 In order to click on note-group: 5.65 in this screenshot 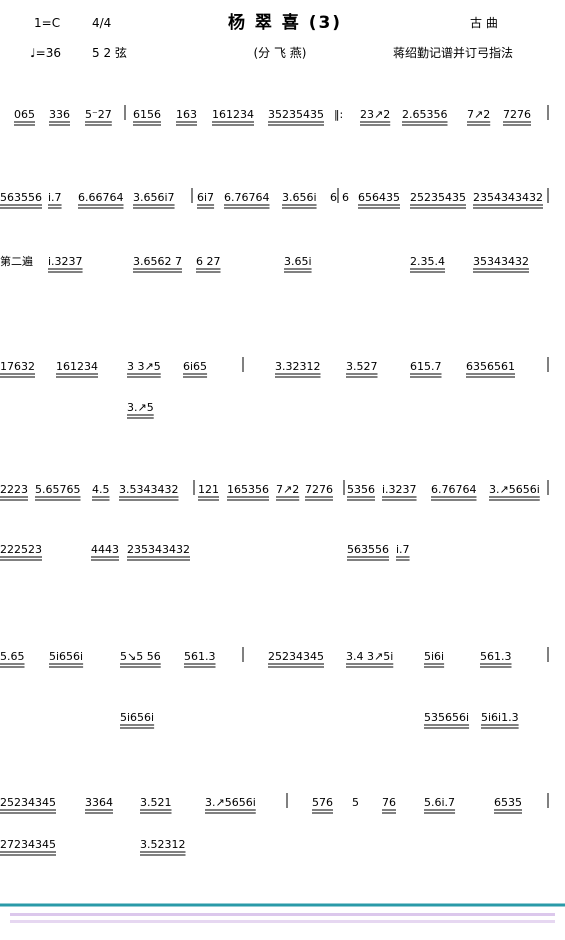, I will do `click(12, 656)`.